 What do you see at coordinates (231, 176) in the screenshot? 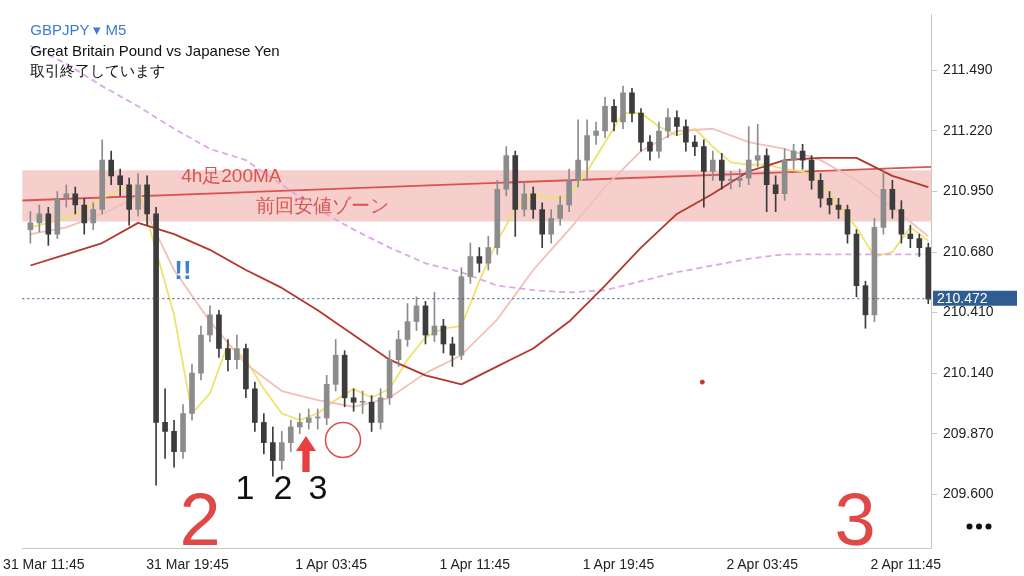
I see `series-label: 4h足200MA` at bounding box center [231, 176].